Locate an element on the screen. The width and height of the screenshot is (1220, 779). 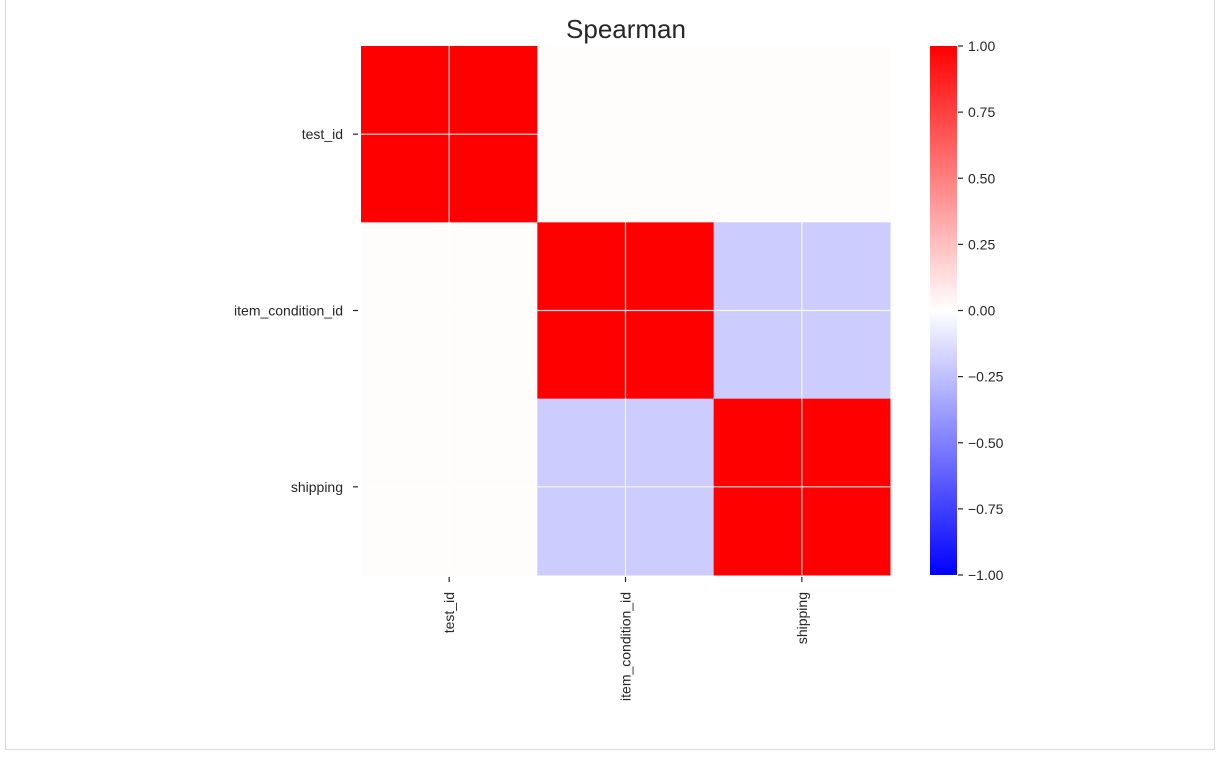
colorbar-tick-label: −0.50 is located at coordinates (986, 443).